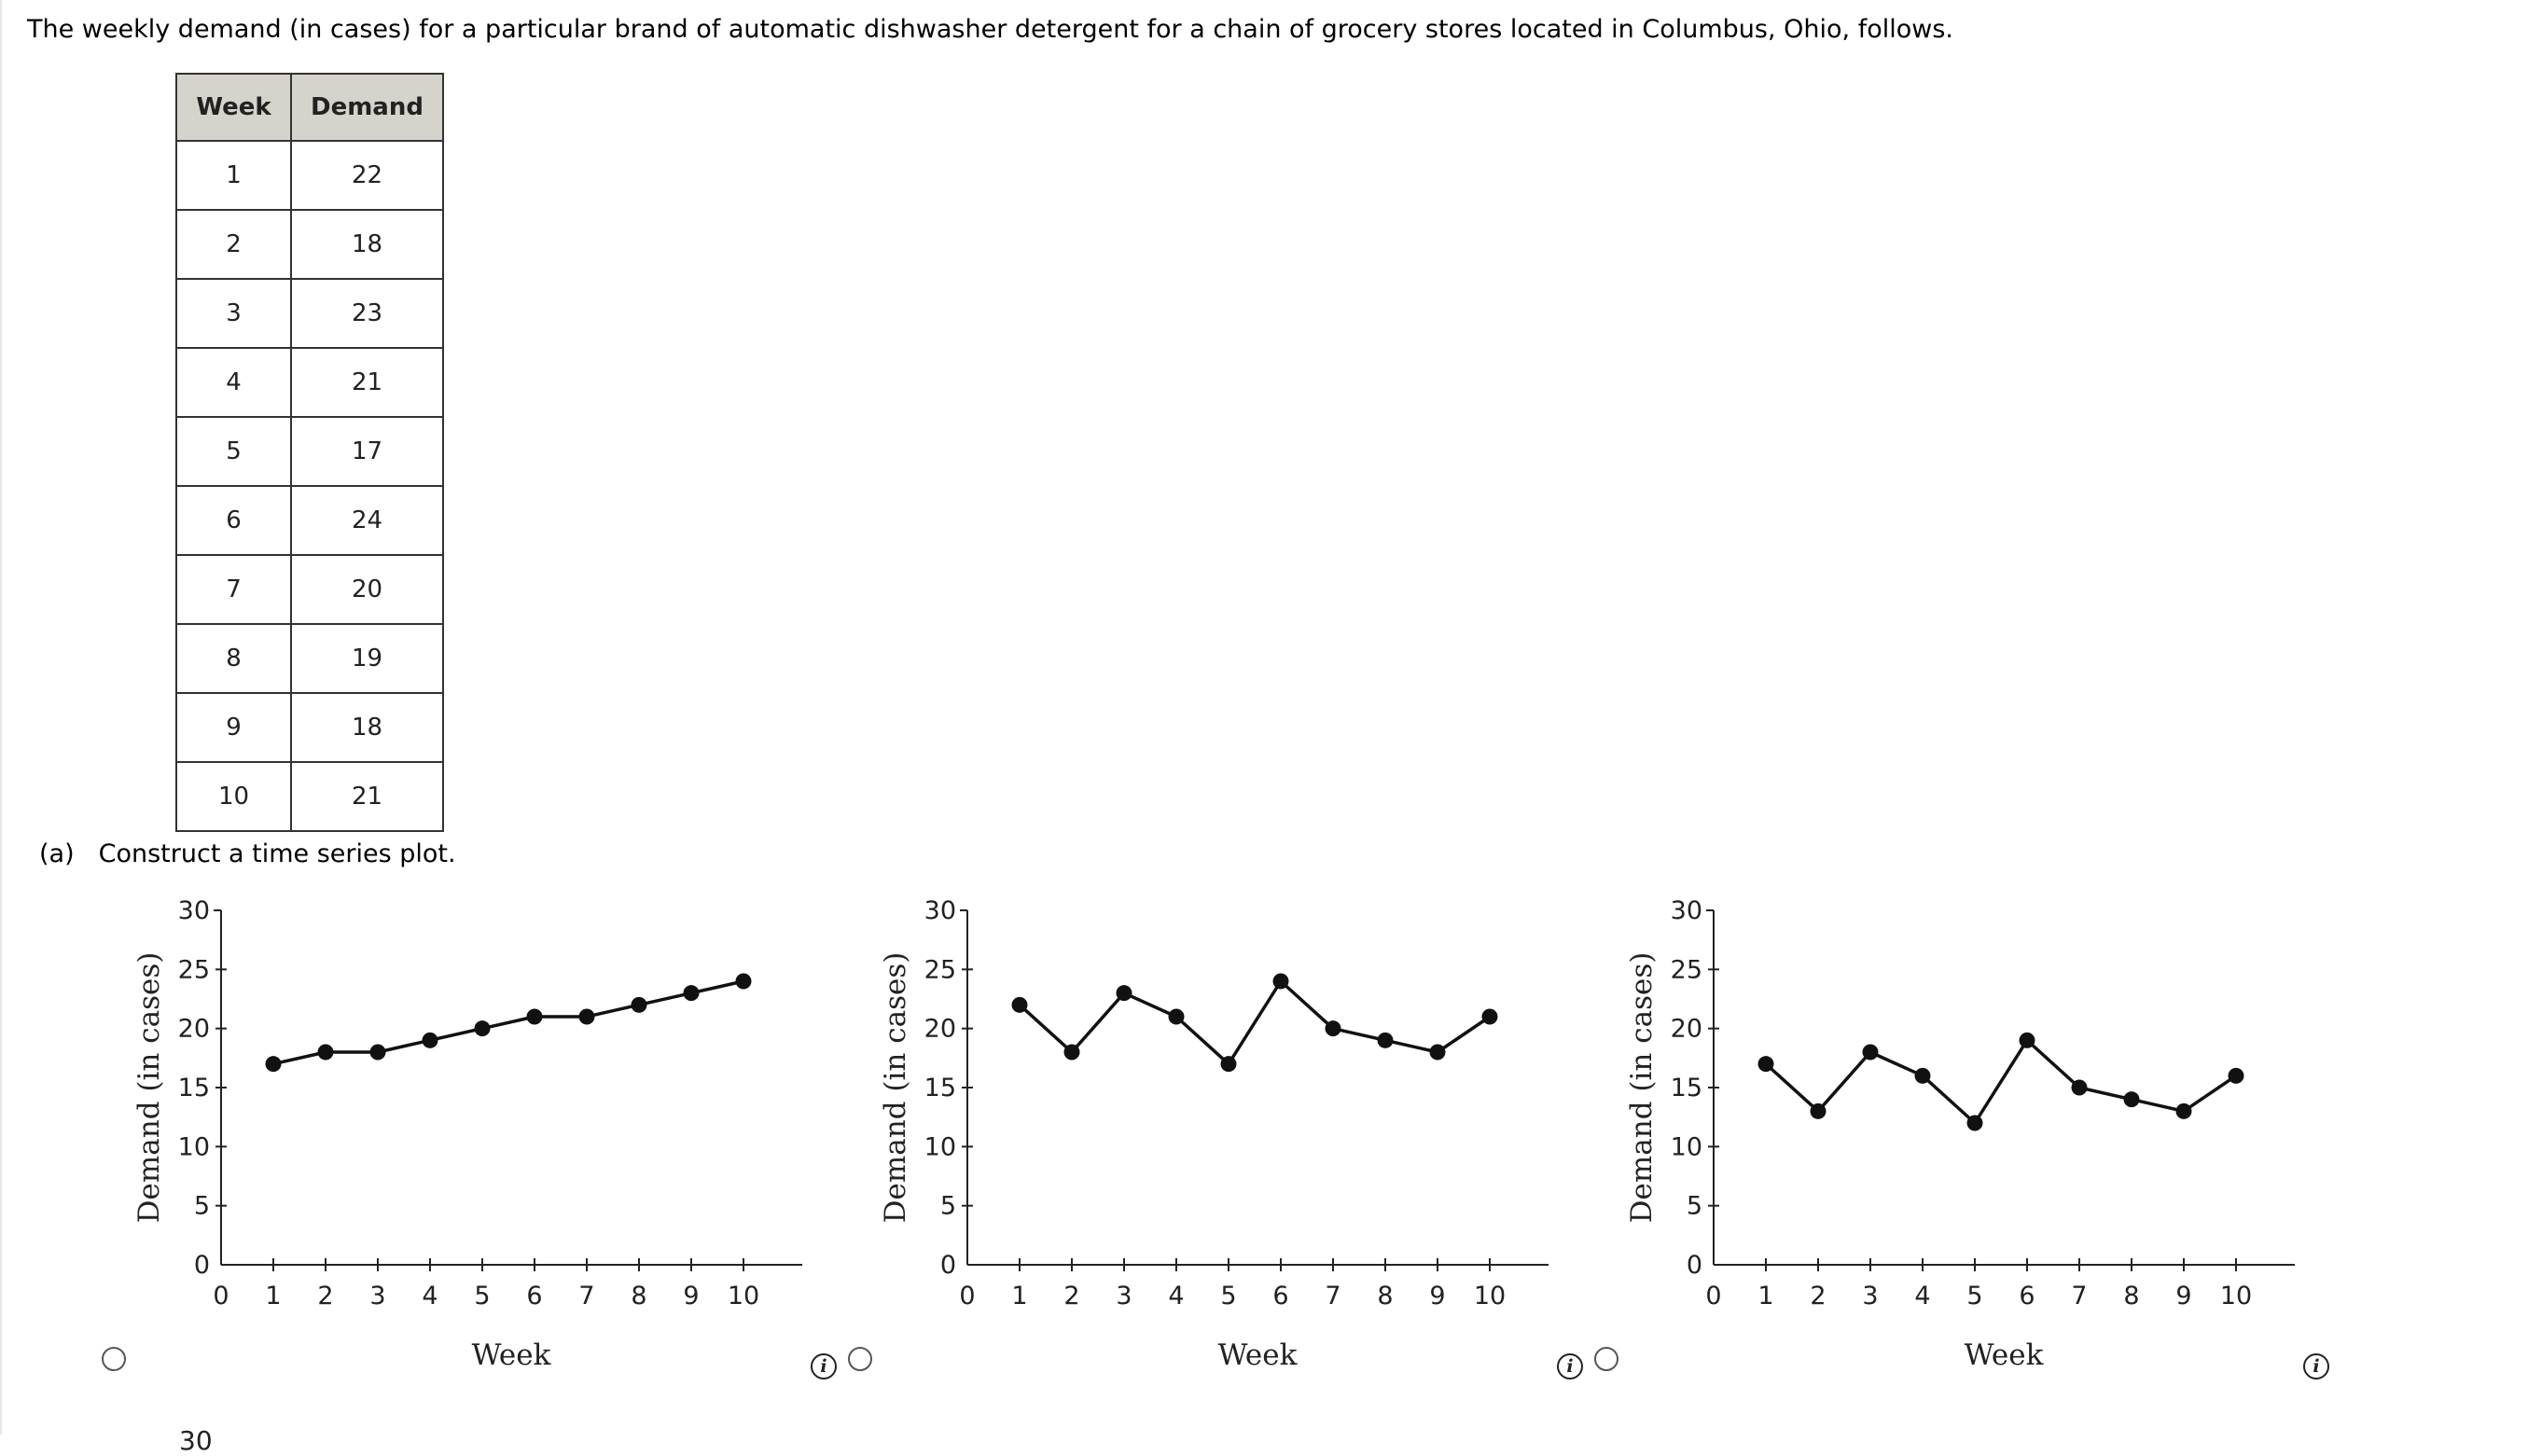 The image size is (2528, 1456). I want to click on question-a: (a) Construct a time series plot., so click(247, 853).